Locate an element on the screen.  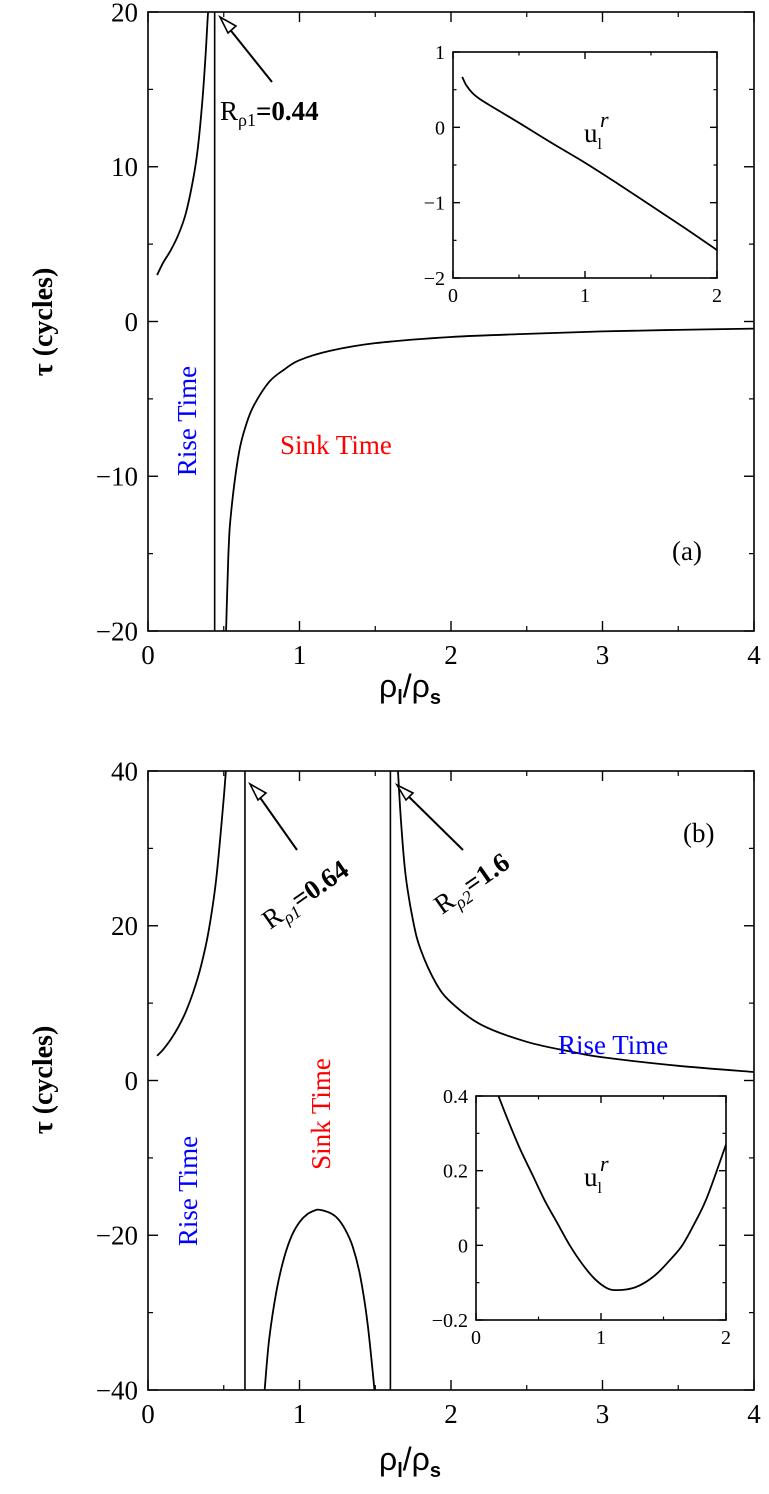
y-tick-label: −1 is located at coordinates (434, 204).